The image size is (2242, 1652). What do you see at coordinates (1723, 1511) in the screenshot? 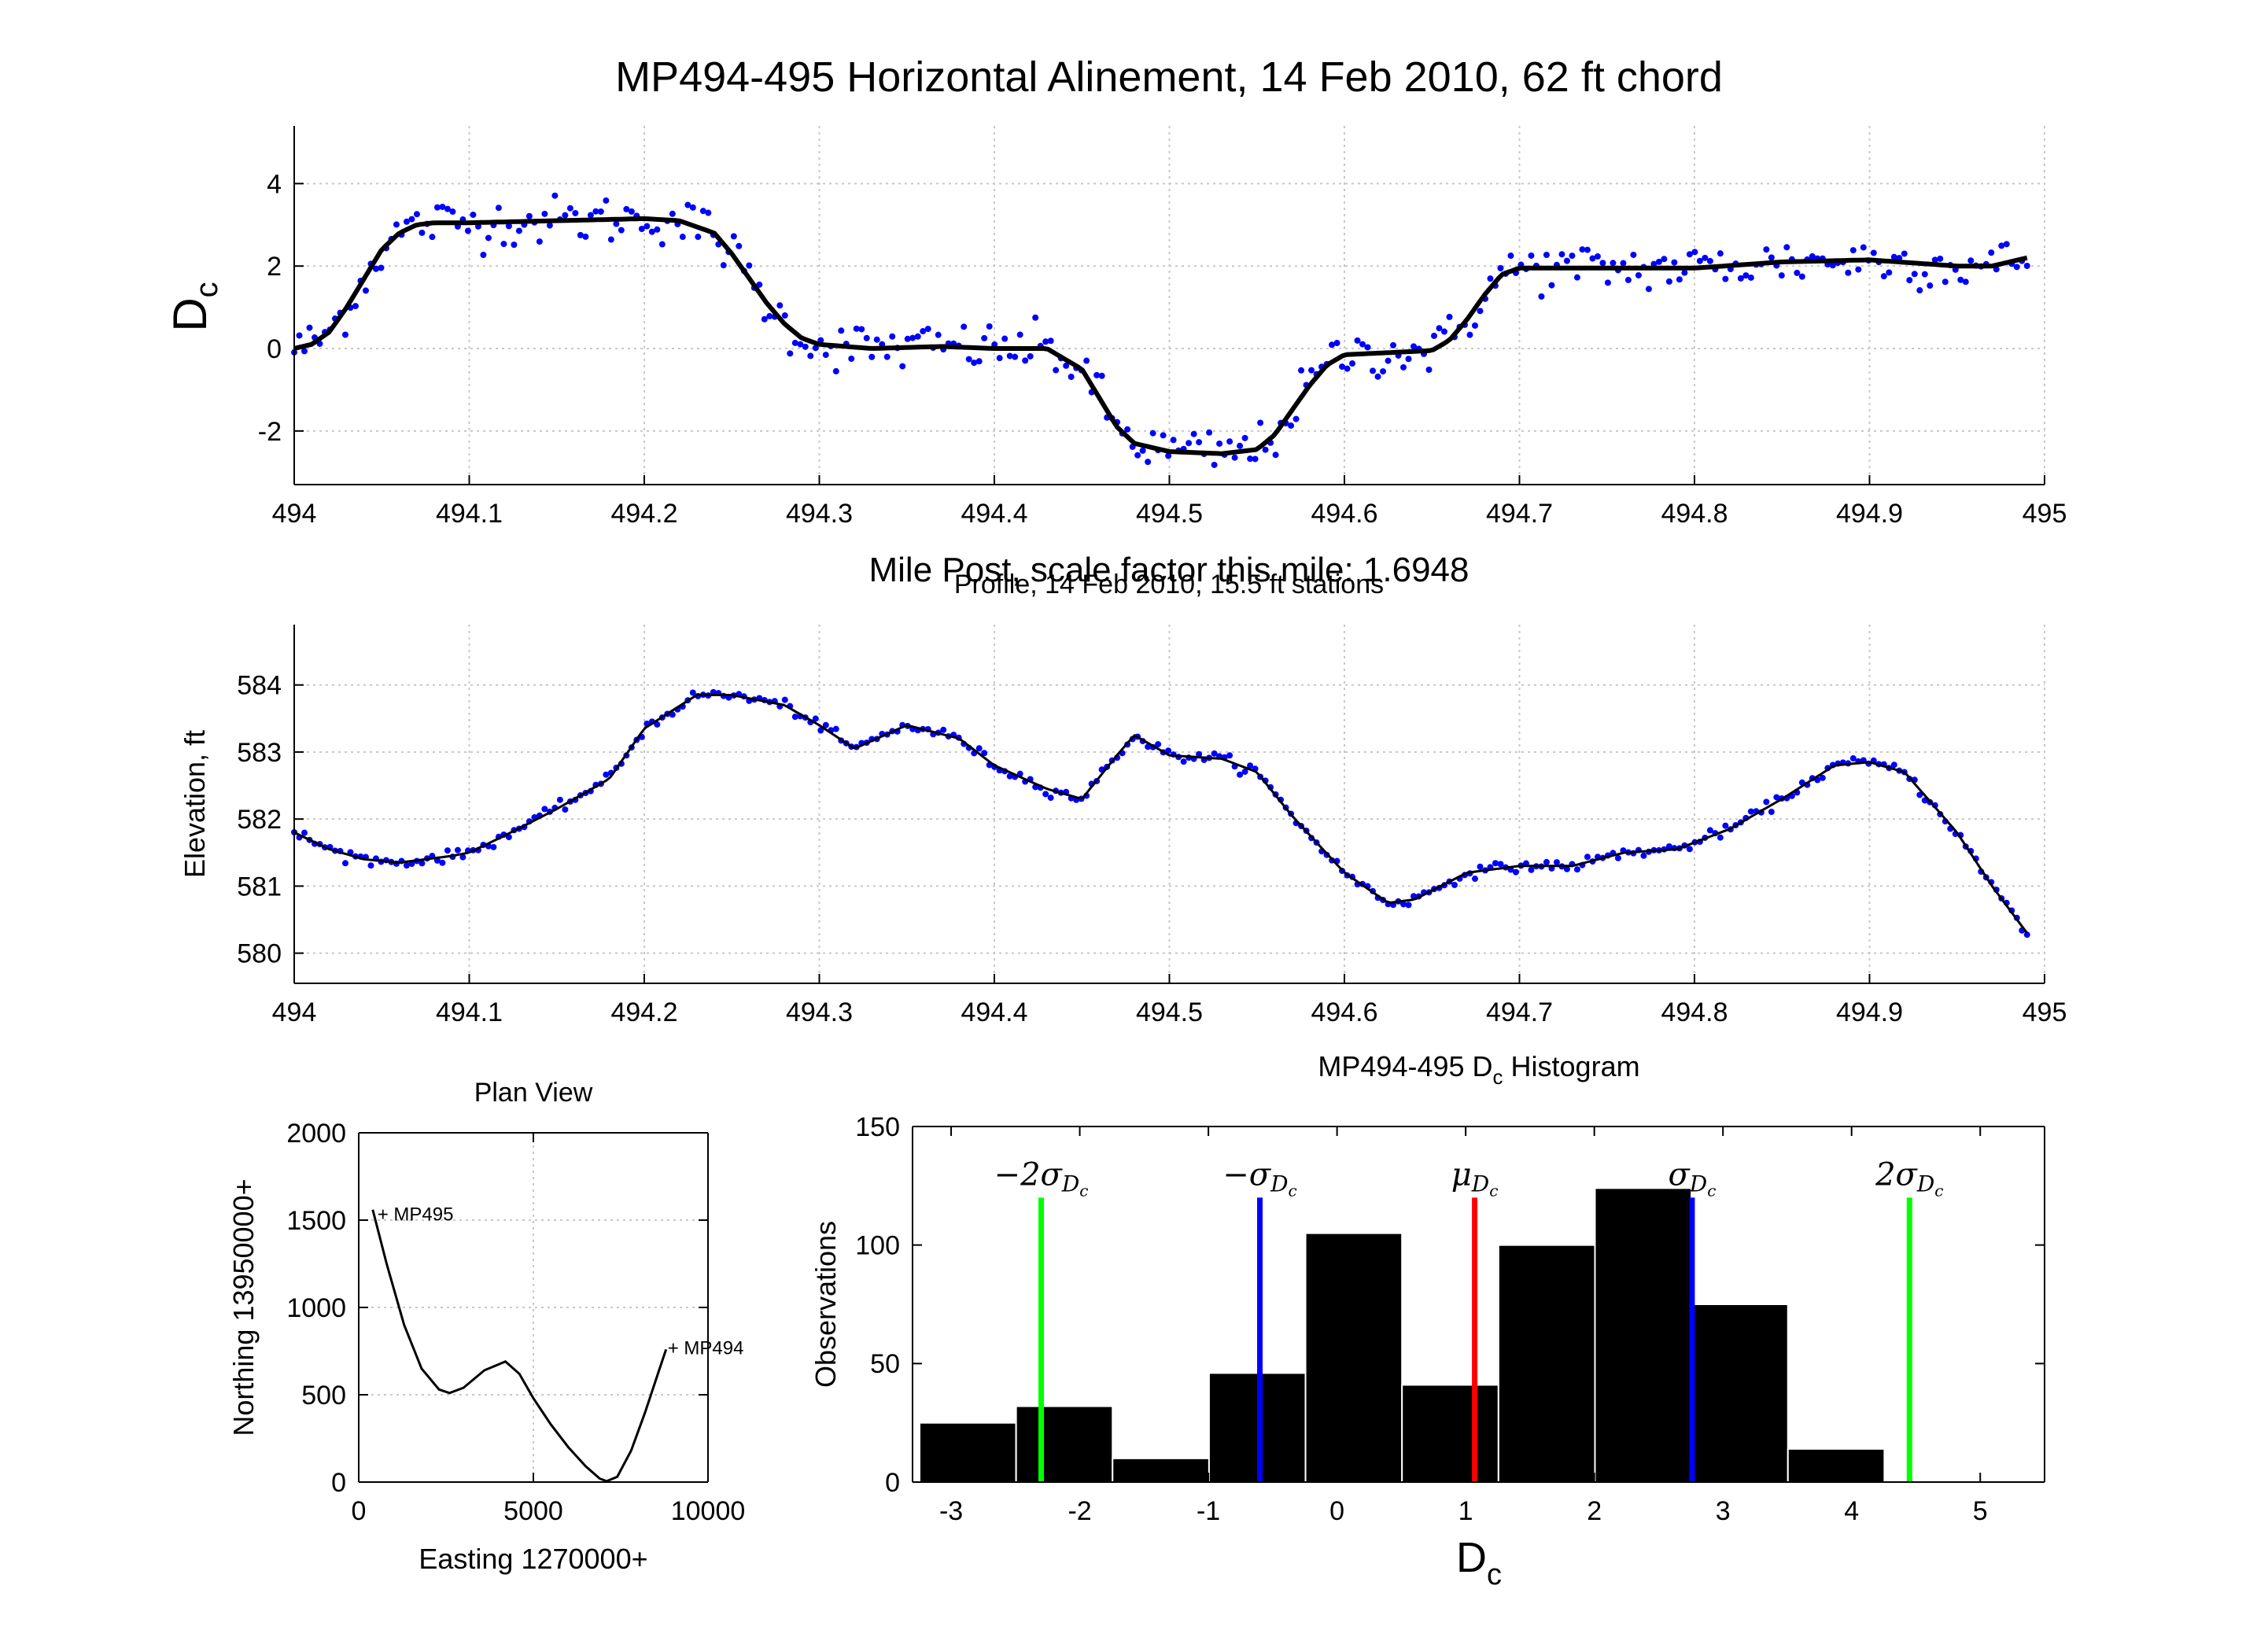
I see `histogram-x-tick-label: 3` at bounding box center [1723, 1511].